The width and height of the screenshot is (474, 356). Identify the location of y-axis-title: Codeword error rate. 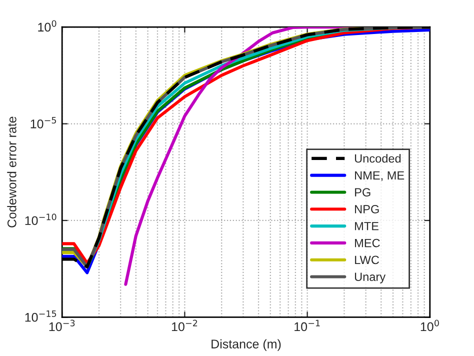
(11, 172).